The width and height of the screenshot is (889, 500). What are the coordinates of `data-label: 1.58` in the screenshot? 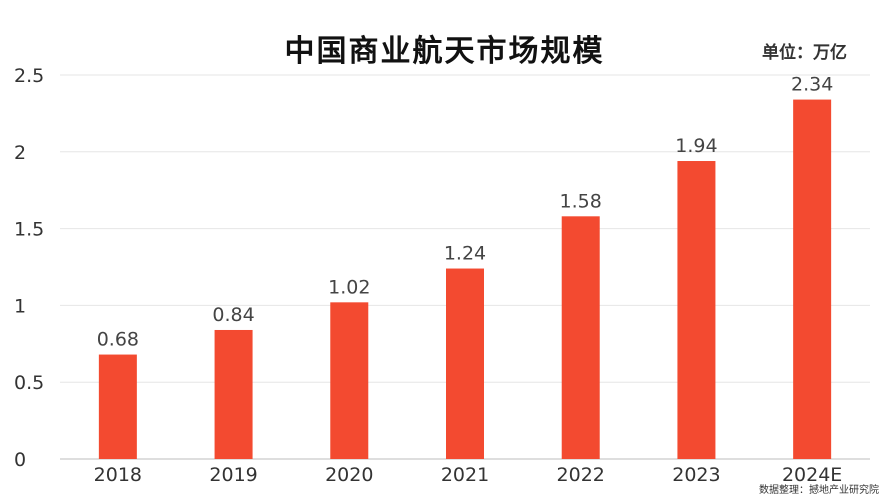 It's located at (581, 201).